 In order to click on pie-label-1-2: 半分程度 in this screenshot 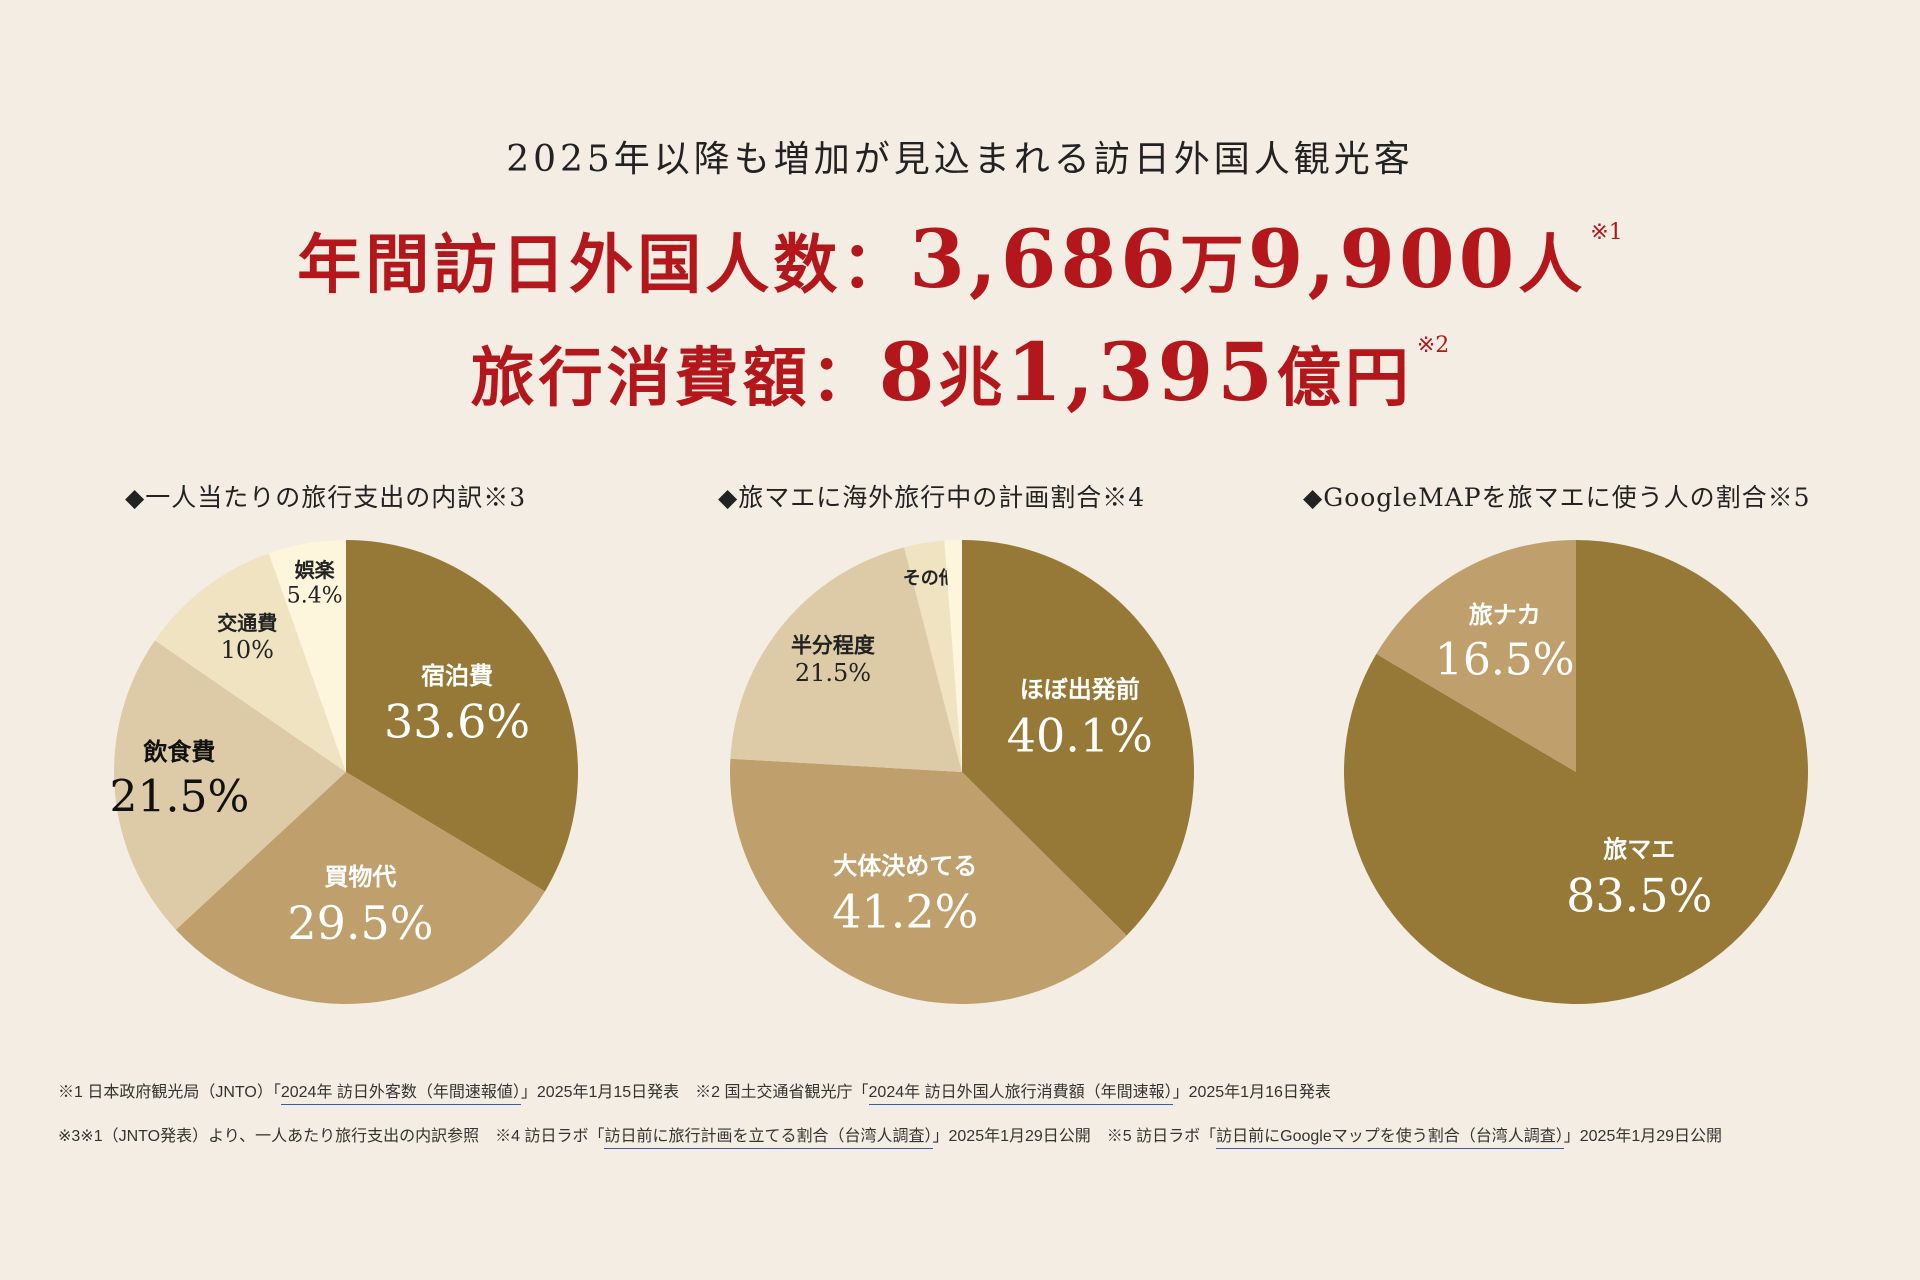, I will do `click(833, 645)`.